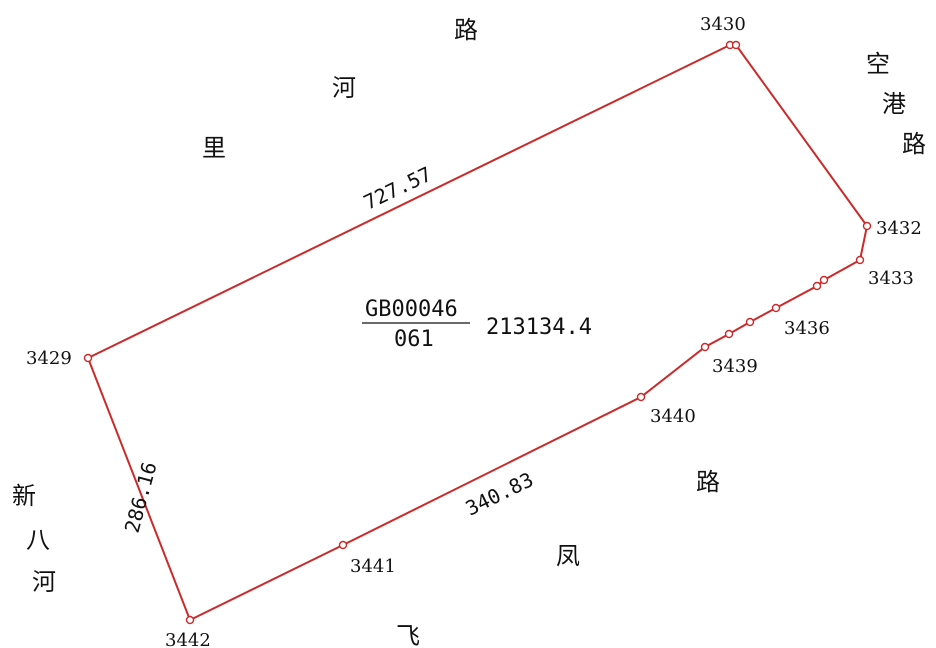 Image resolution: width=936 pixels, height=648 pixels. I want to click on road-feifeng-char-2: 凤, so click(568, 556).